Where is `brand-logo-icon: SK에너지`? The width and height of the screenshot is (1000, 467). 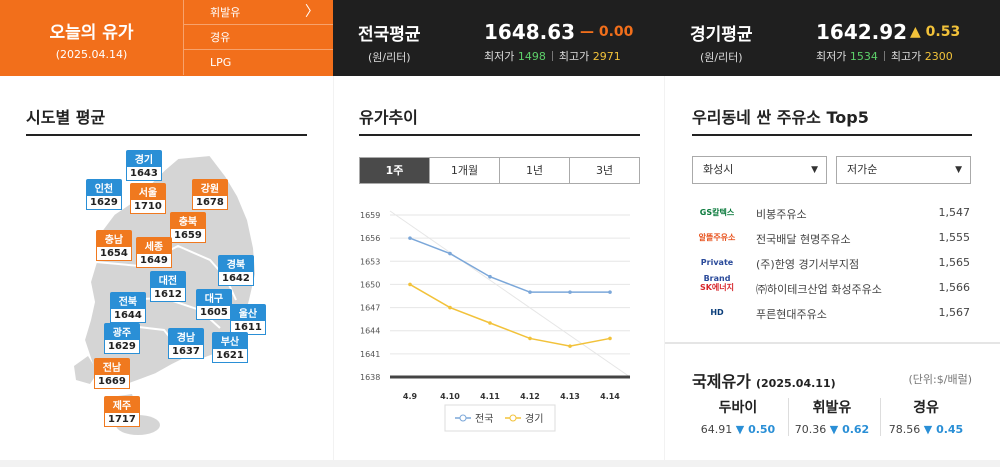
brand-logo-icon: SK에너지 is located at coordinates (717, 287).